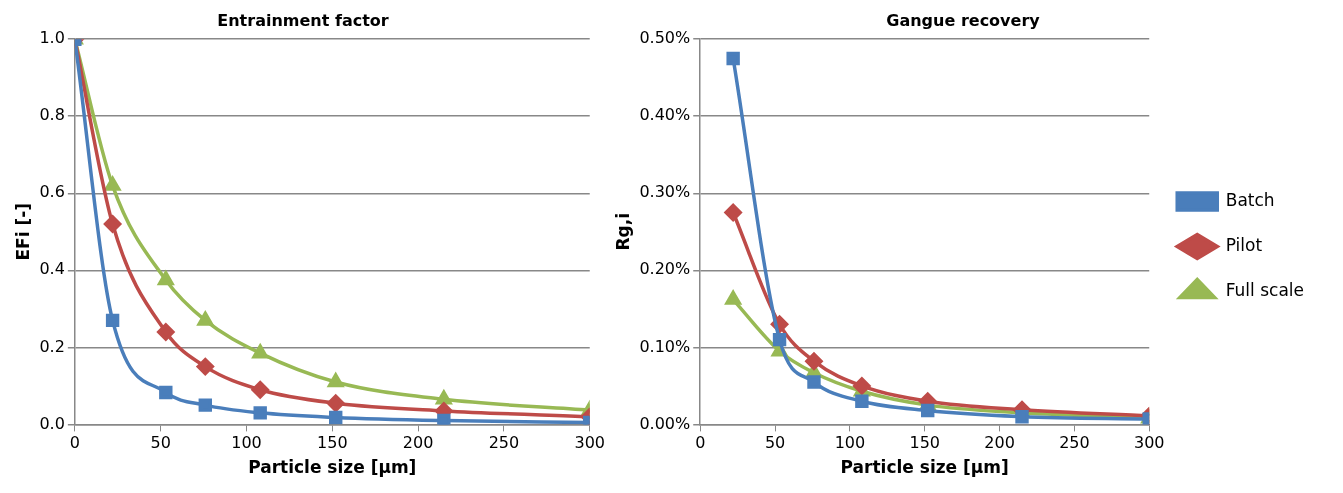 The image size is (1343, 493). I want to click on y-tick-label: 0.8, so click(52, 115).